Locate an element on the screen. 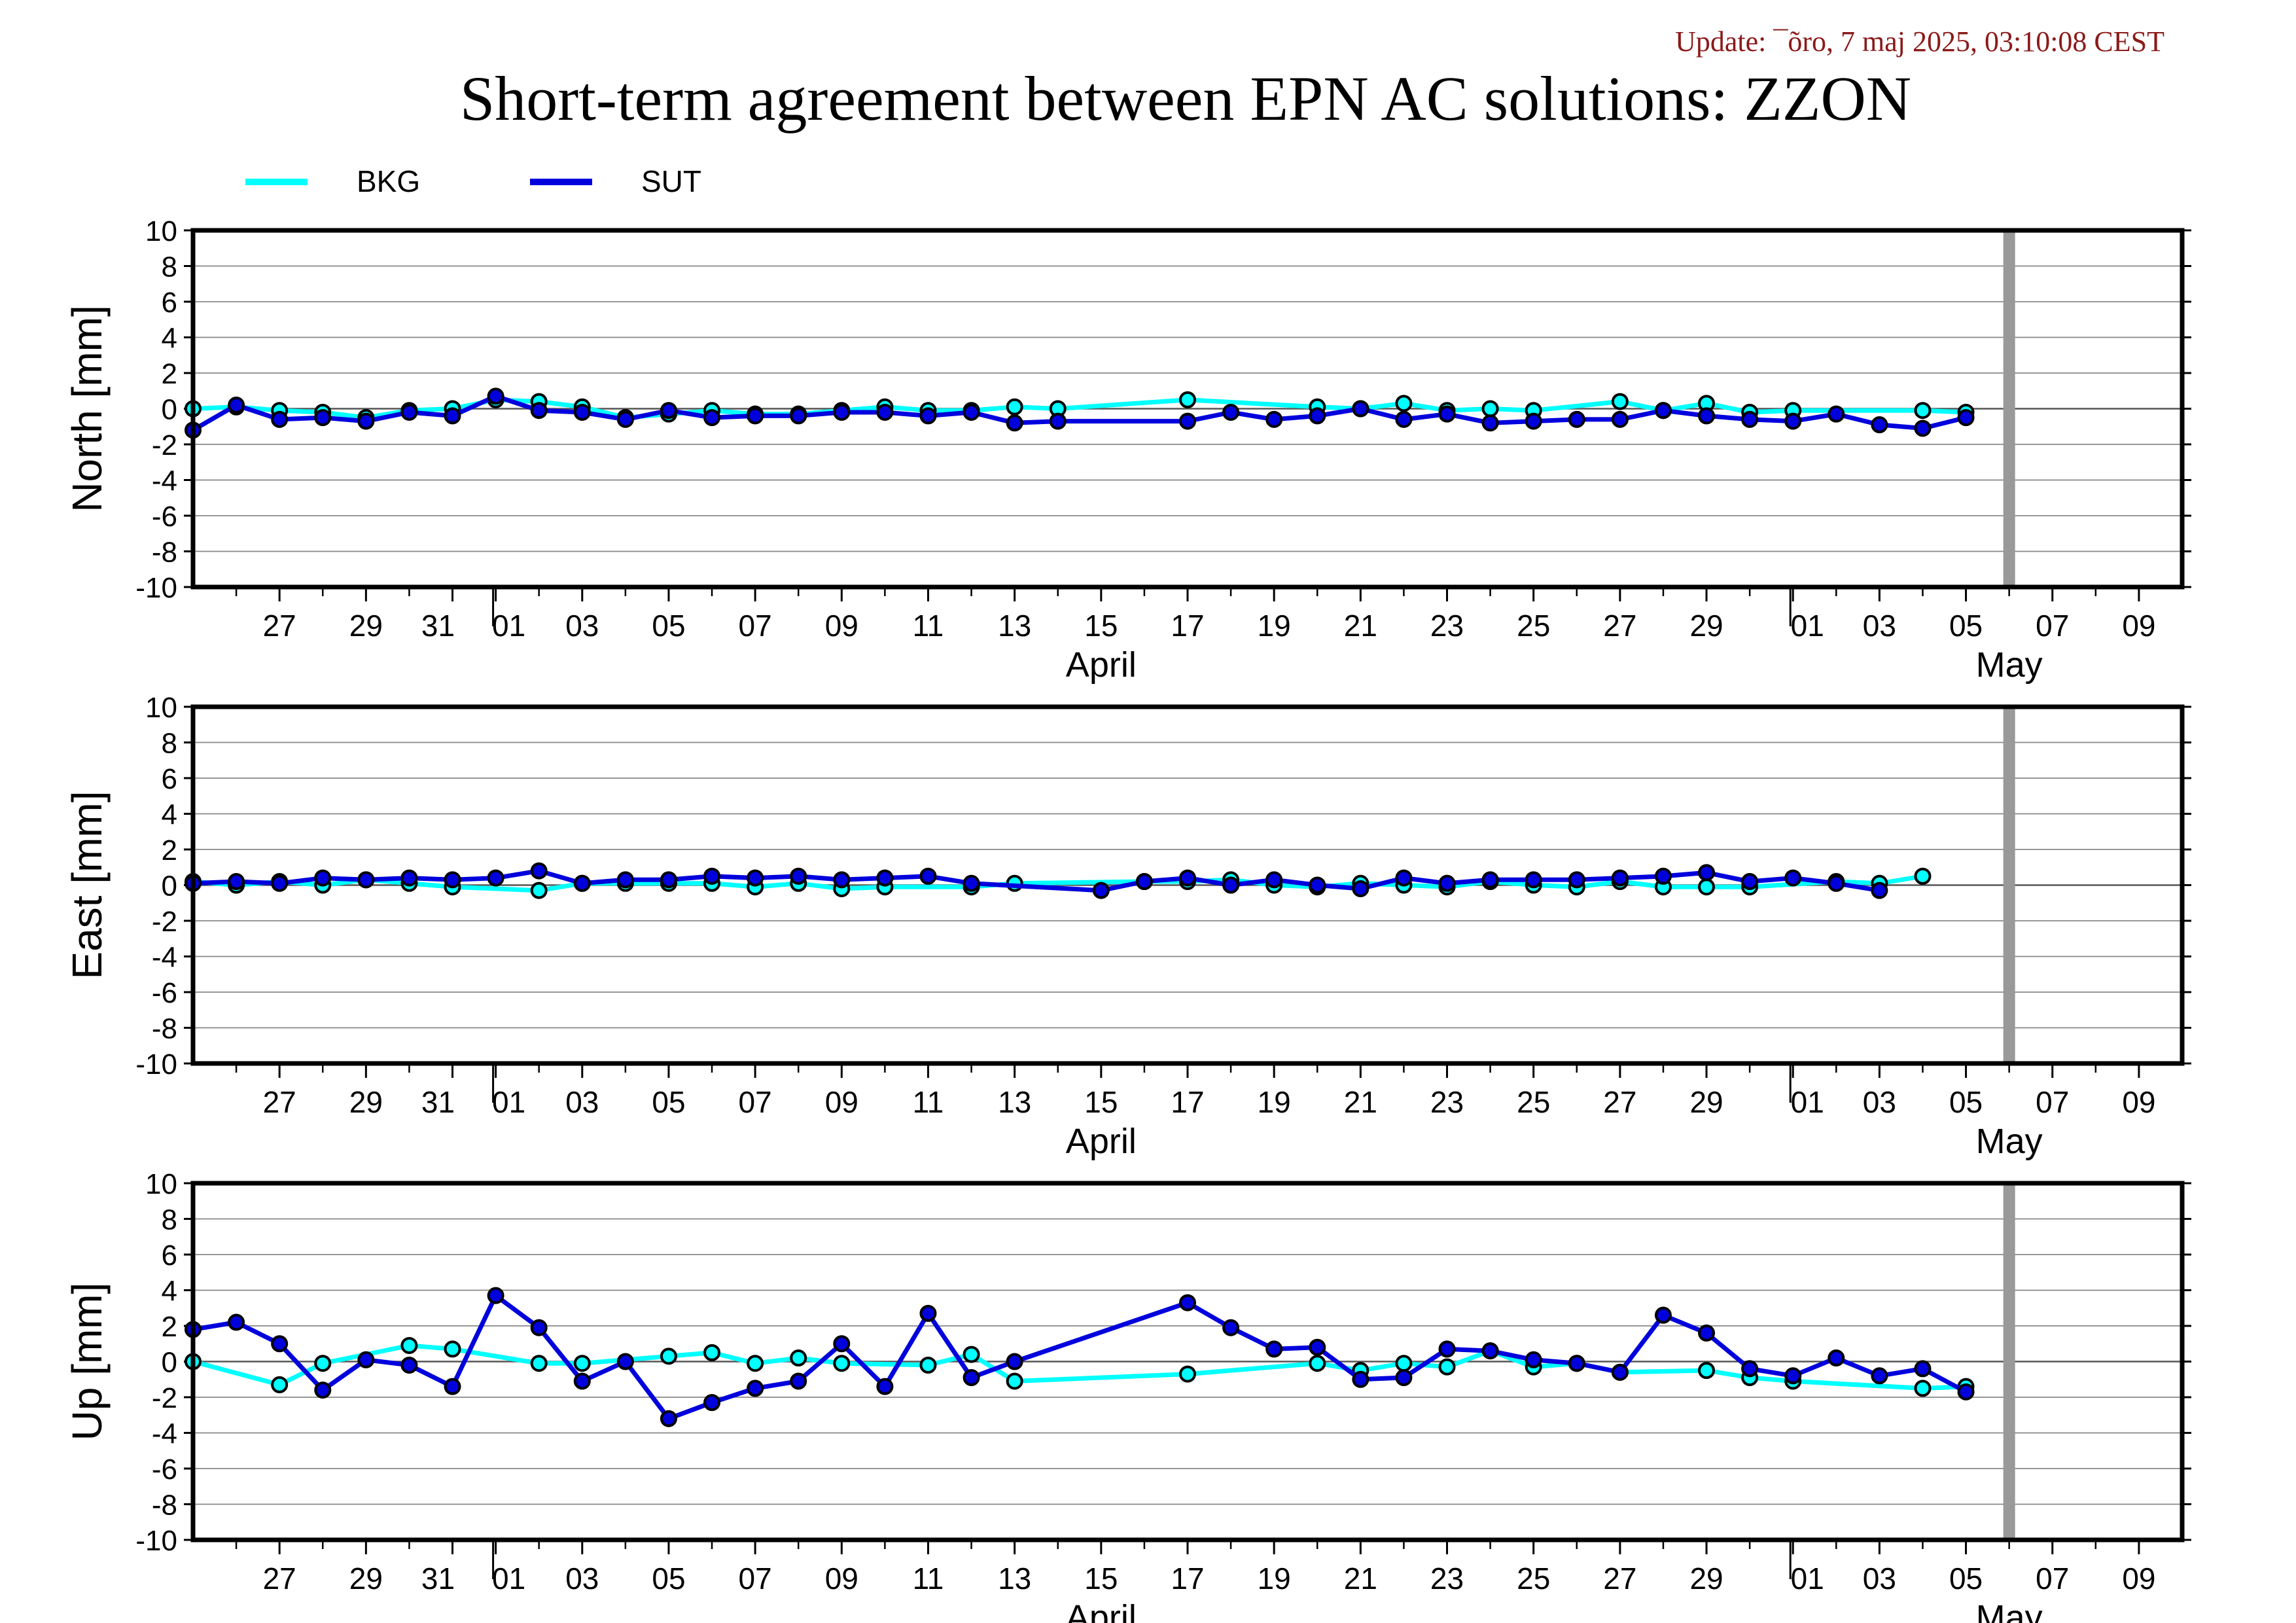  x-tick-label: 23 is located at coordinates (1447, 1578).